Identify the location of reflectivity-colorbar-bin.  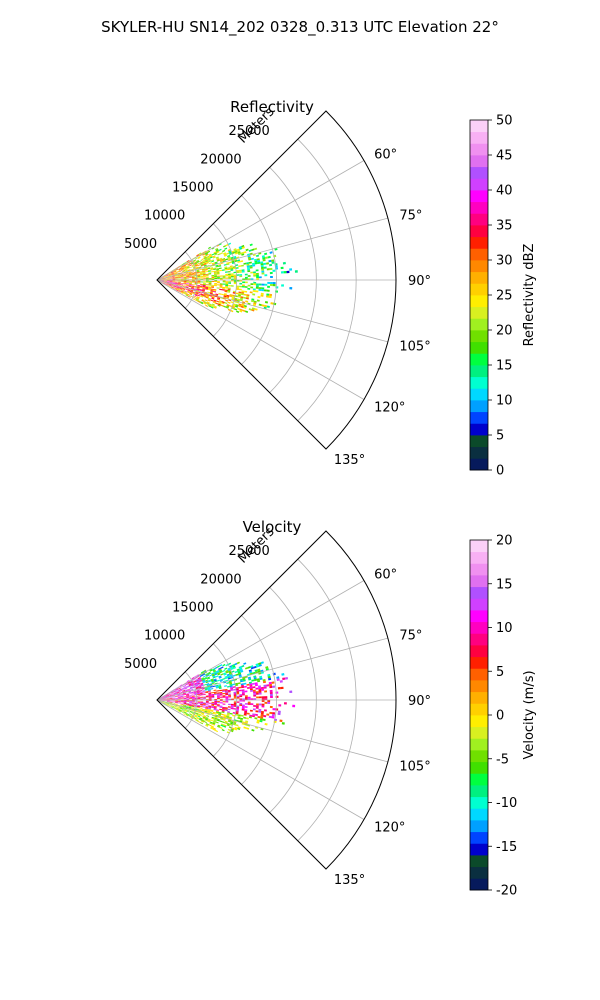
(479, 371).